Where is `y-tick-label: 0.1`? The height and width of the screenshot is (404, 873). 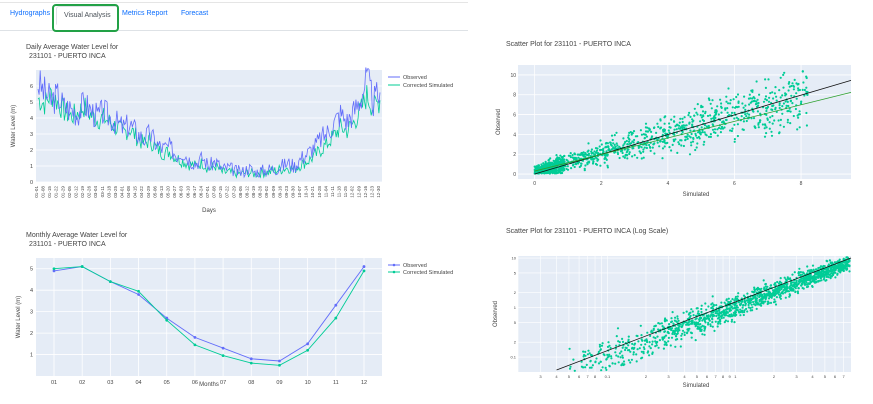
y-tick-label: 0.1 is located at coordinates (513, 357).